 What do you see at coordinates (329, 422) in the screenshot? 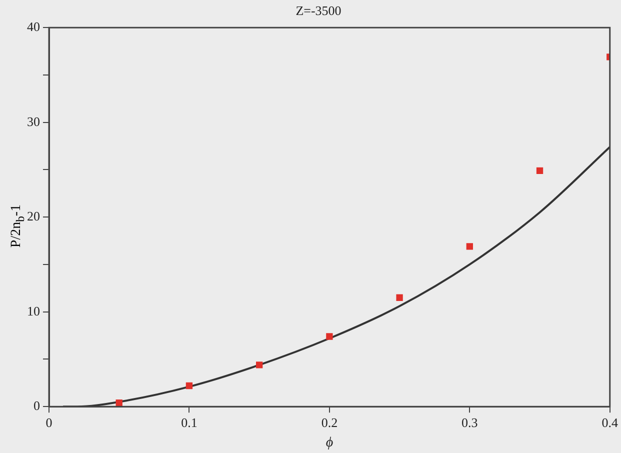
I see `x-tick-label: 0.2` at bounding box center [329, 422].